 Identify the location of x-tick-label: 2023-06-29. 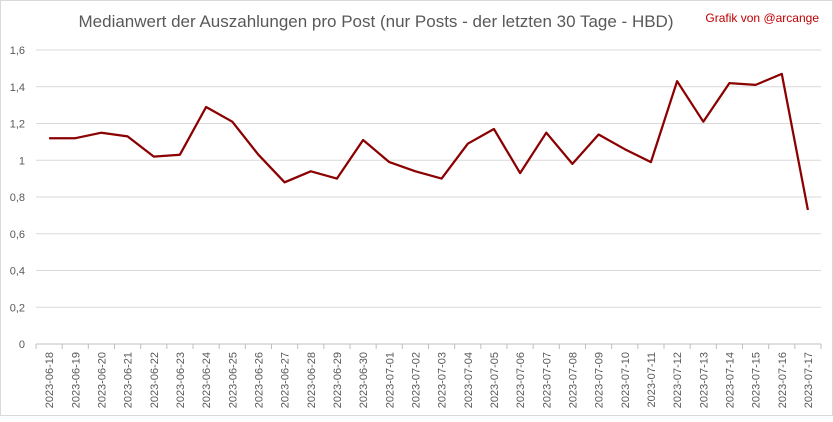
(338, 380).